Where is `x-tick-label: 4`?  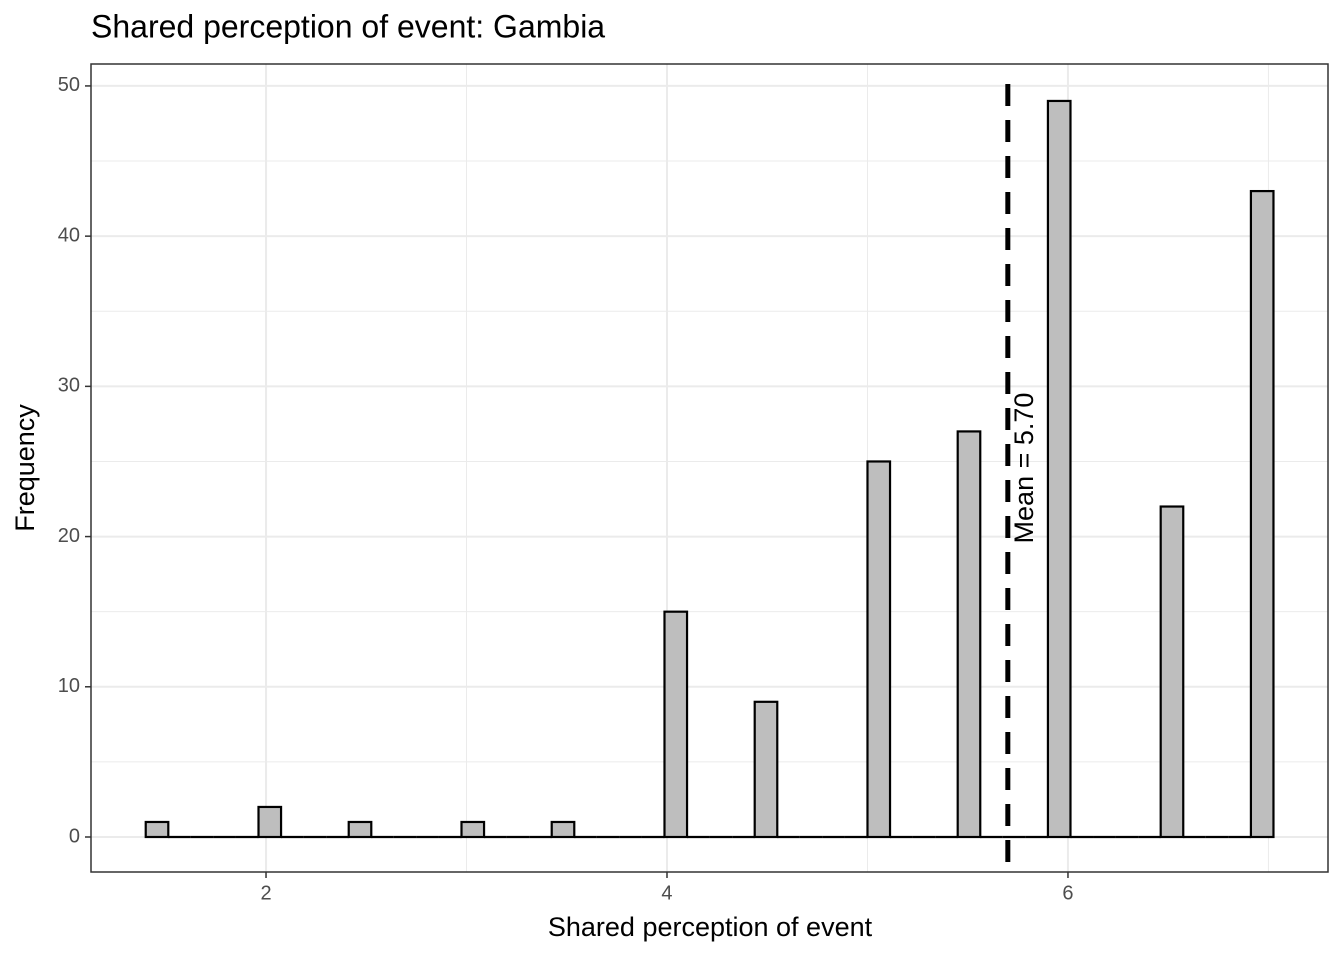 x-tick-label: 4 is located at coordinates (666, 893).